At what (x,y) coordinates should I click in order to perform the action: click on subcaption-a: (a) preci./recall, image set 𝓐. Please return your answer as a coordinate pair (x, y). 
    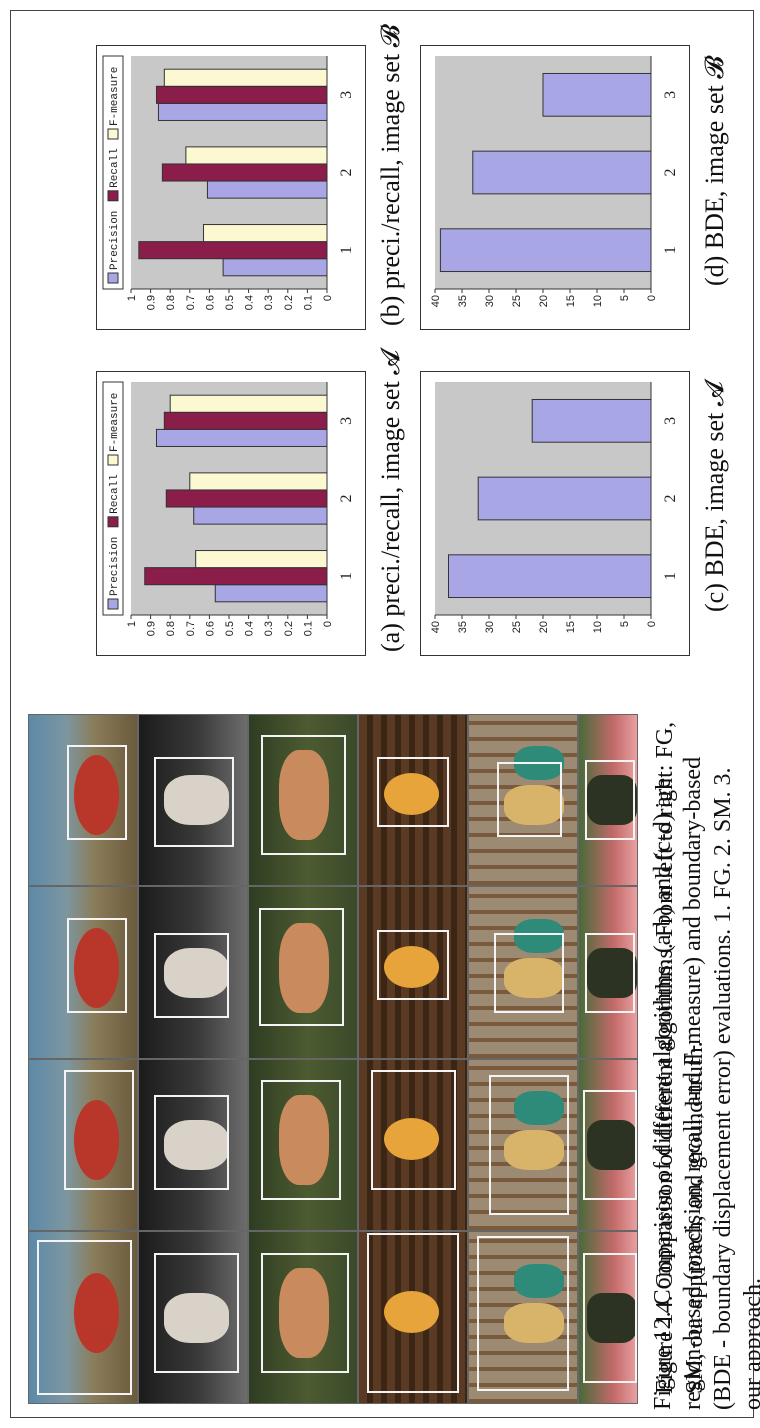
    Looking at the image, I should click on (390, 500).